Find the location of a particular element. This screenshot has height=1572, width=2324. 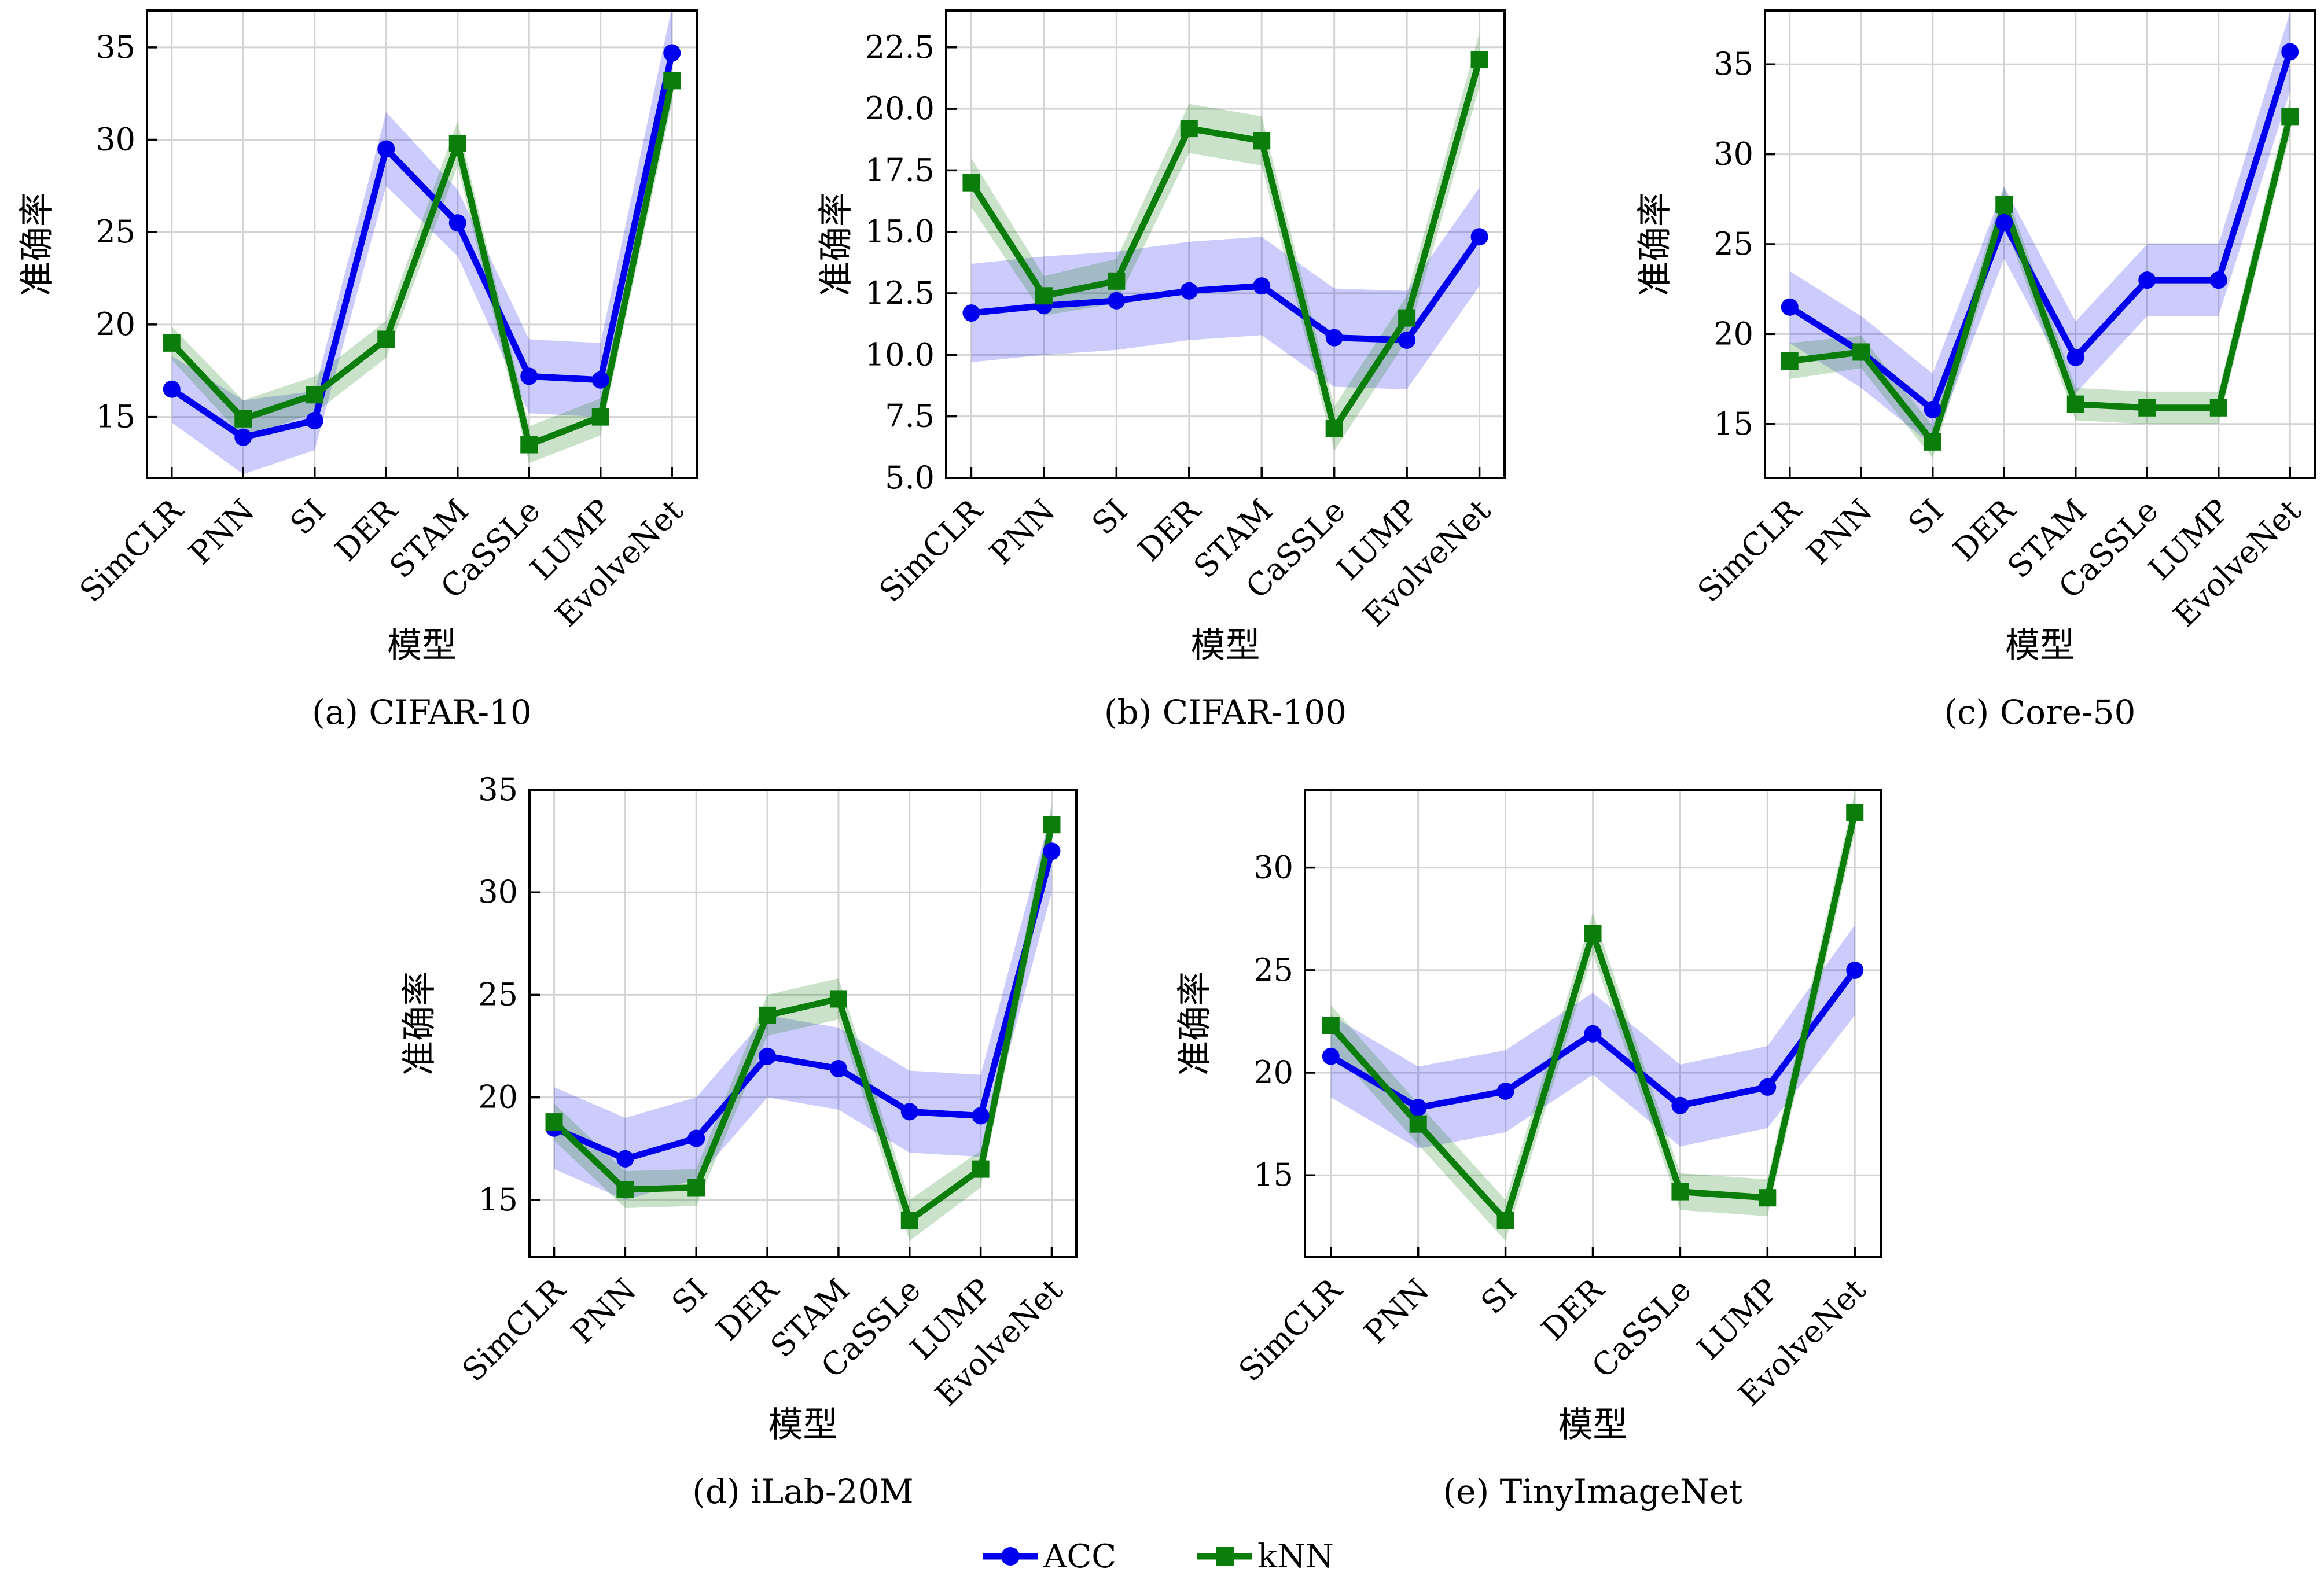

legend-item-knn: kNN is located at coordinates (1266, 1555).